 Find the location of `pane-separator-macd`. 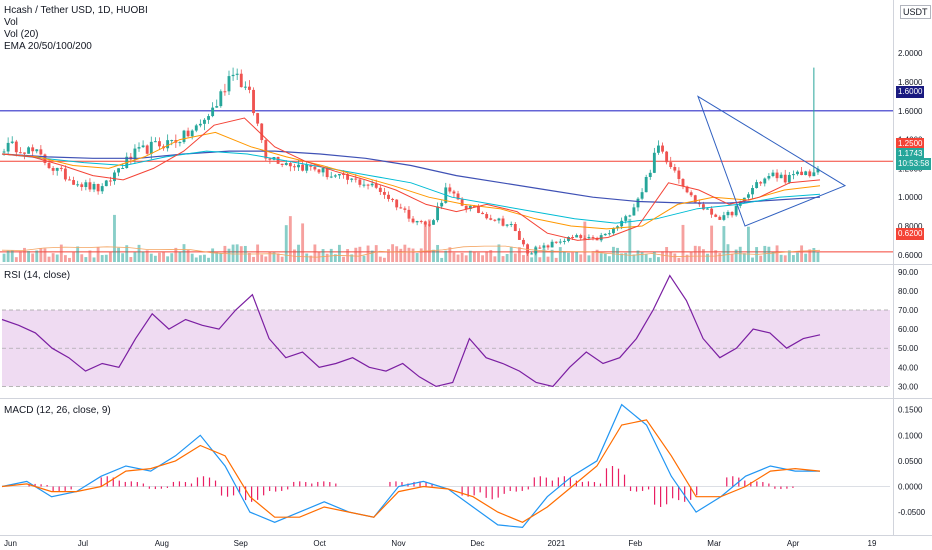

pane-separator-macd is located at coordinates (466, 398).